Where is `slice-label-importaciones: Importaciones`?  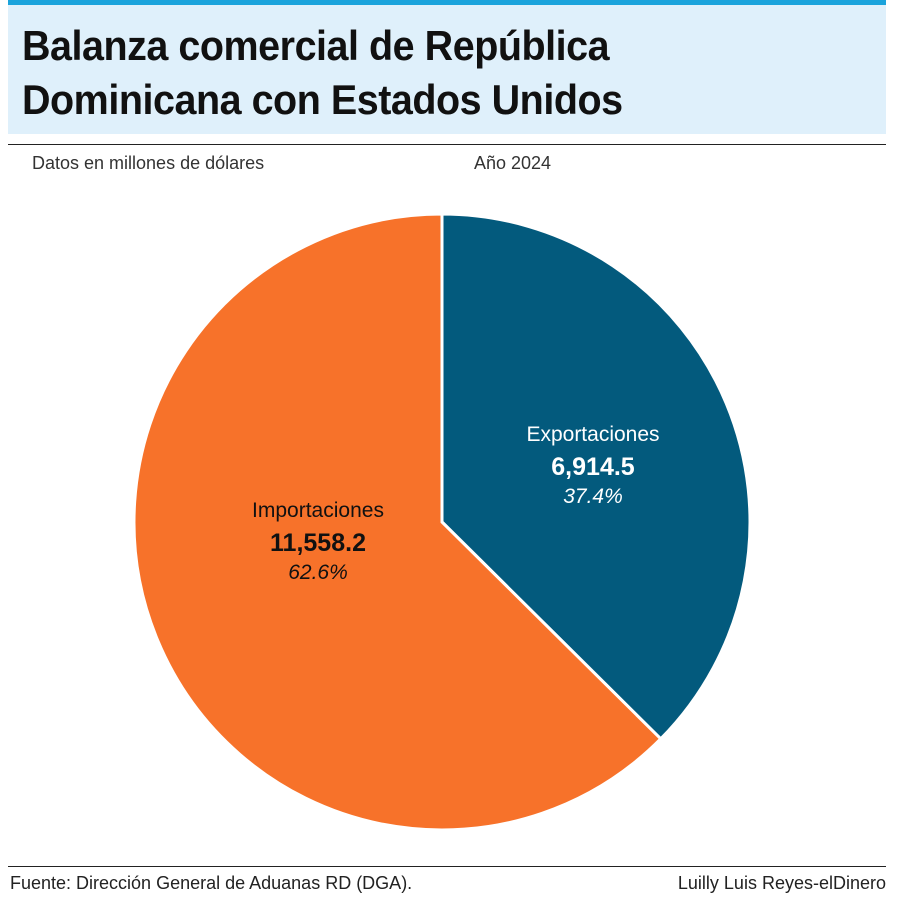
slice-label-importaciones: Importaciones is located at coordinates (318, 510).